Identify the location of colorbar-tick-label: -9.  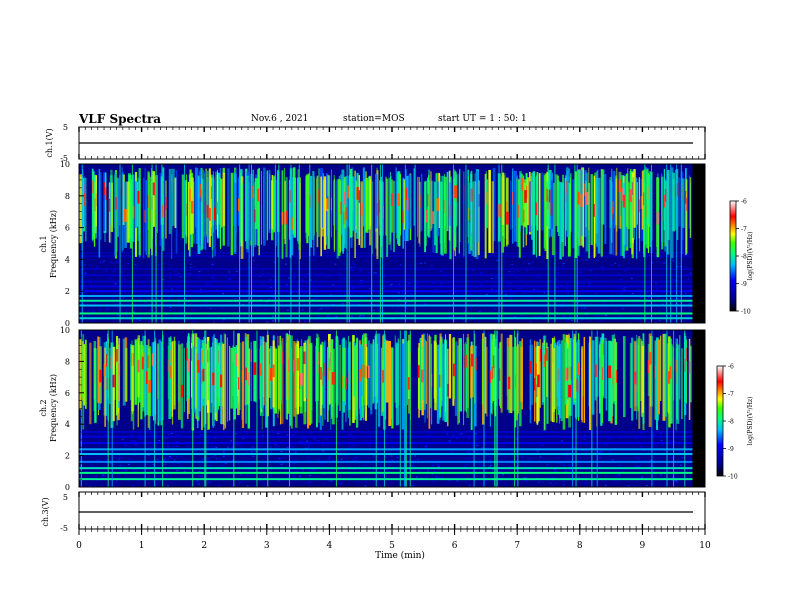
(744, 284).